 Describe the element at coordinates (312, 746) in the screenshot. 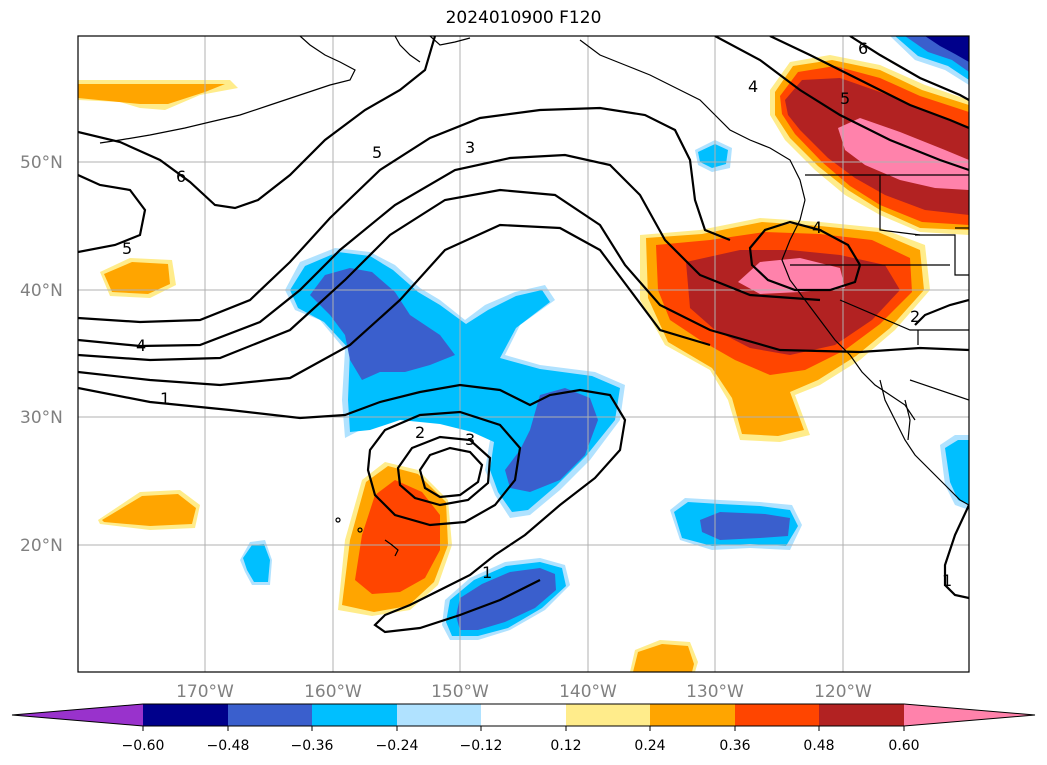

I see `colorbar-tick-label: −0.36` at that location.